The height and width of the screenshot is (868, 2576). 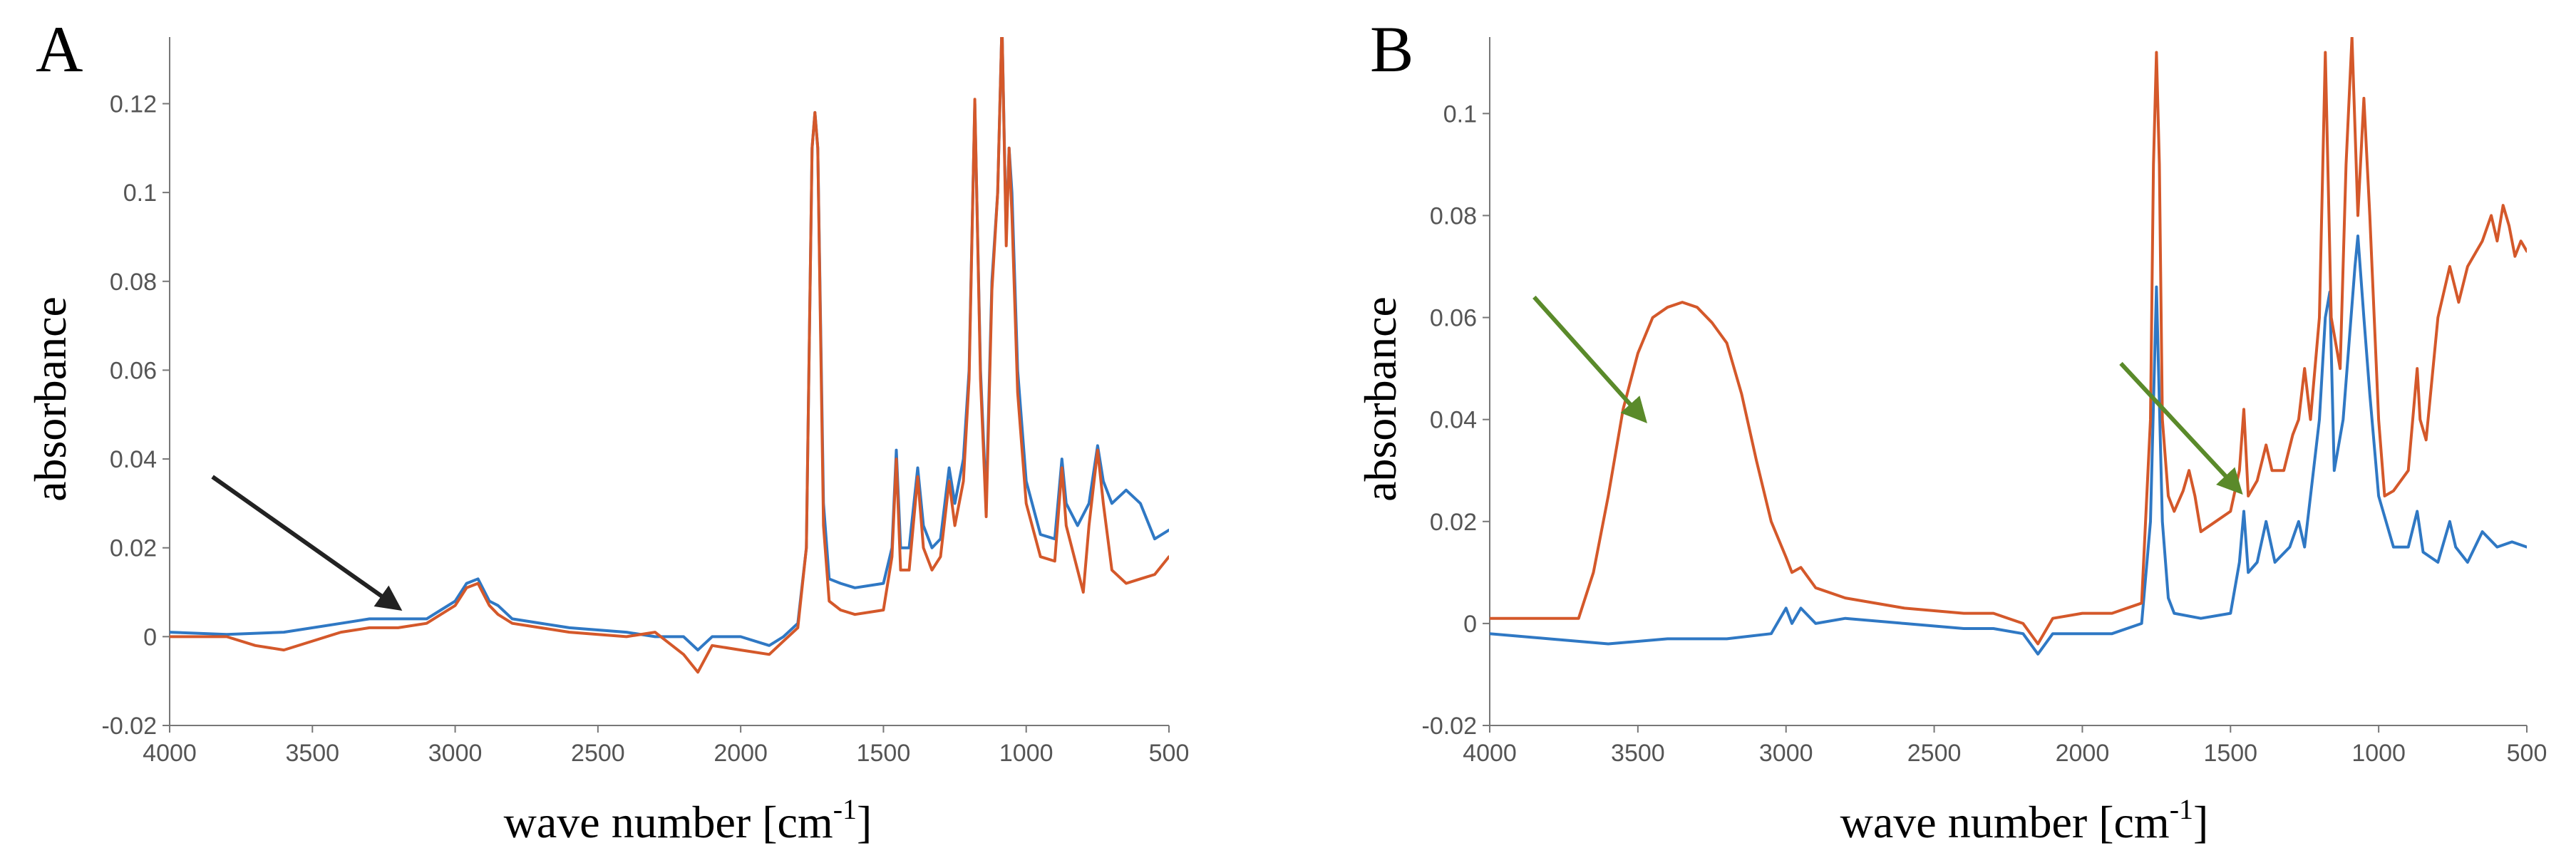 What do you see at coordinates (1391, 50) in the screenshot?
I see `panel-label: B` at bounding box center [1391, 50].